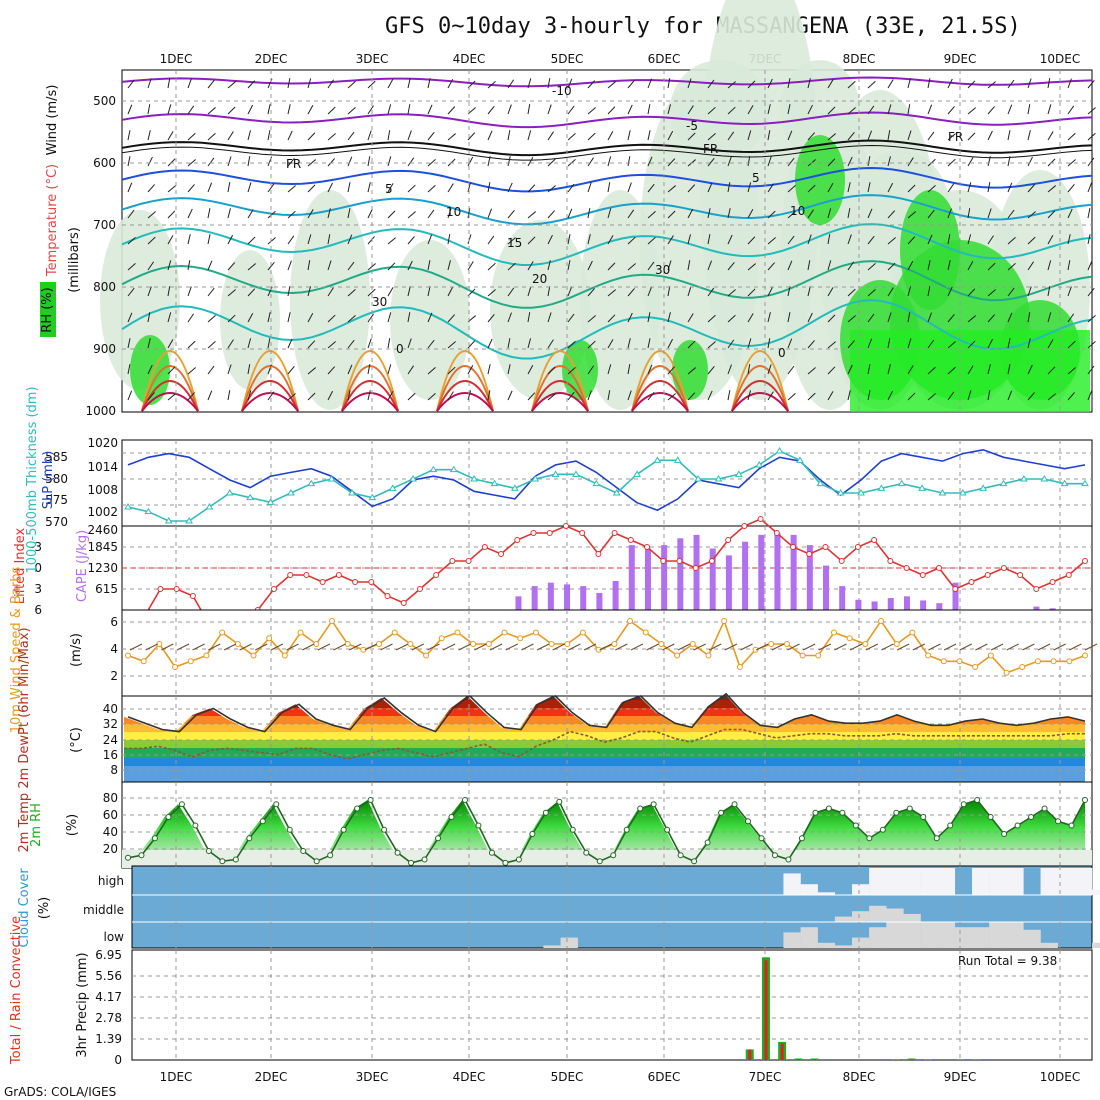 This screenshot has height=1100, width=1100. I want to click on contour-label: 10, so click(797, 211).